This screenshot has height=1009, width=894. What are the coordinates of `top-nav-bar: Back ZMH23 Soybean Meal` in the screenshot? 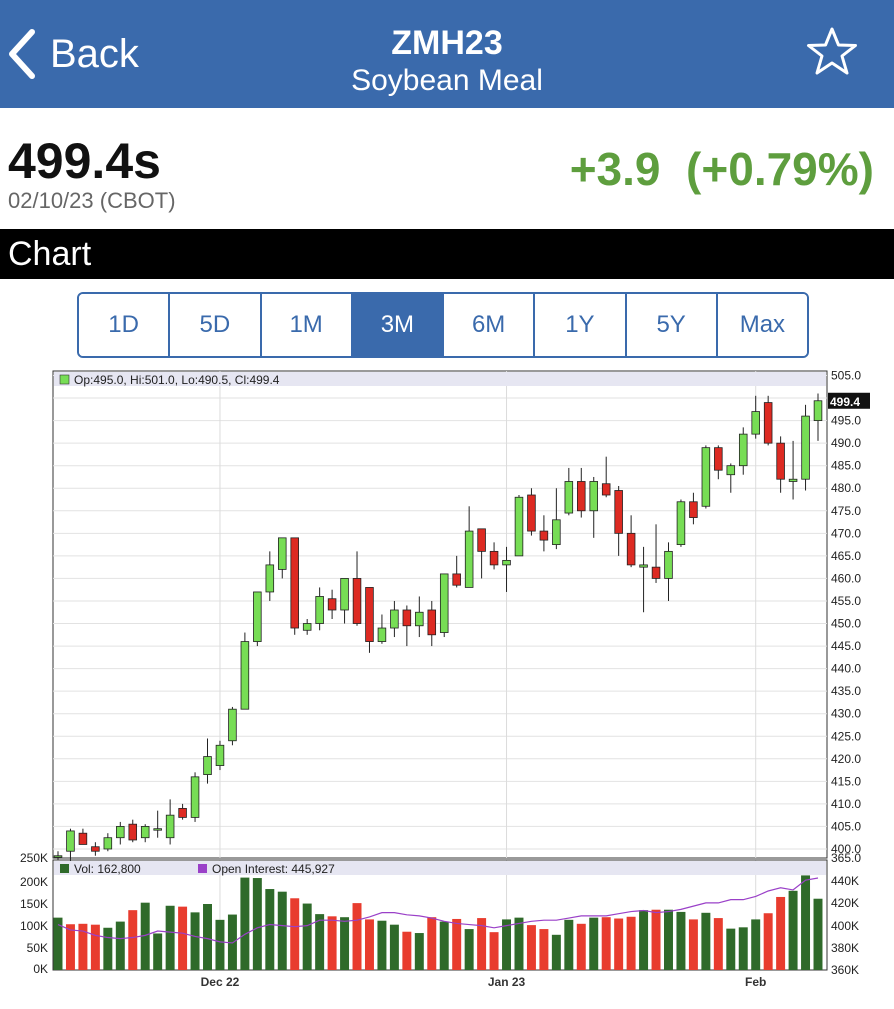 It's located at (447, 54).